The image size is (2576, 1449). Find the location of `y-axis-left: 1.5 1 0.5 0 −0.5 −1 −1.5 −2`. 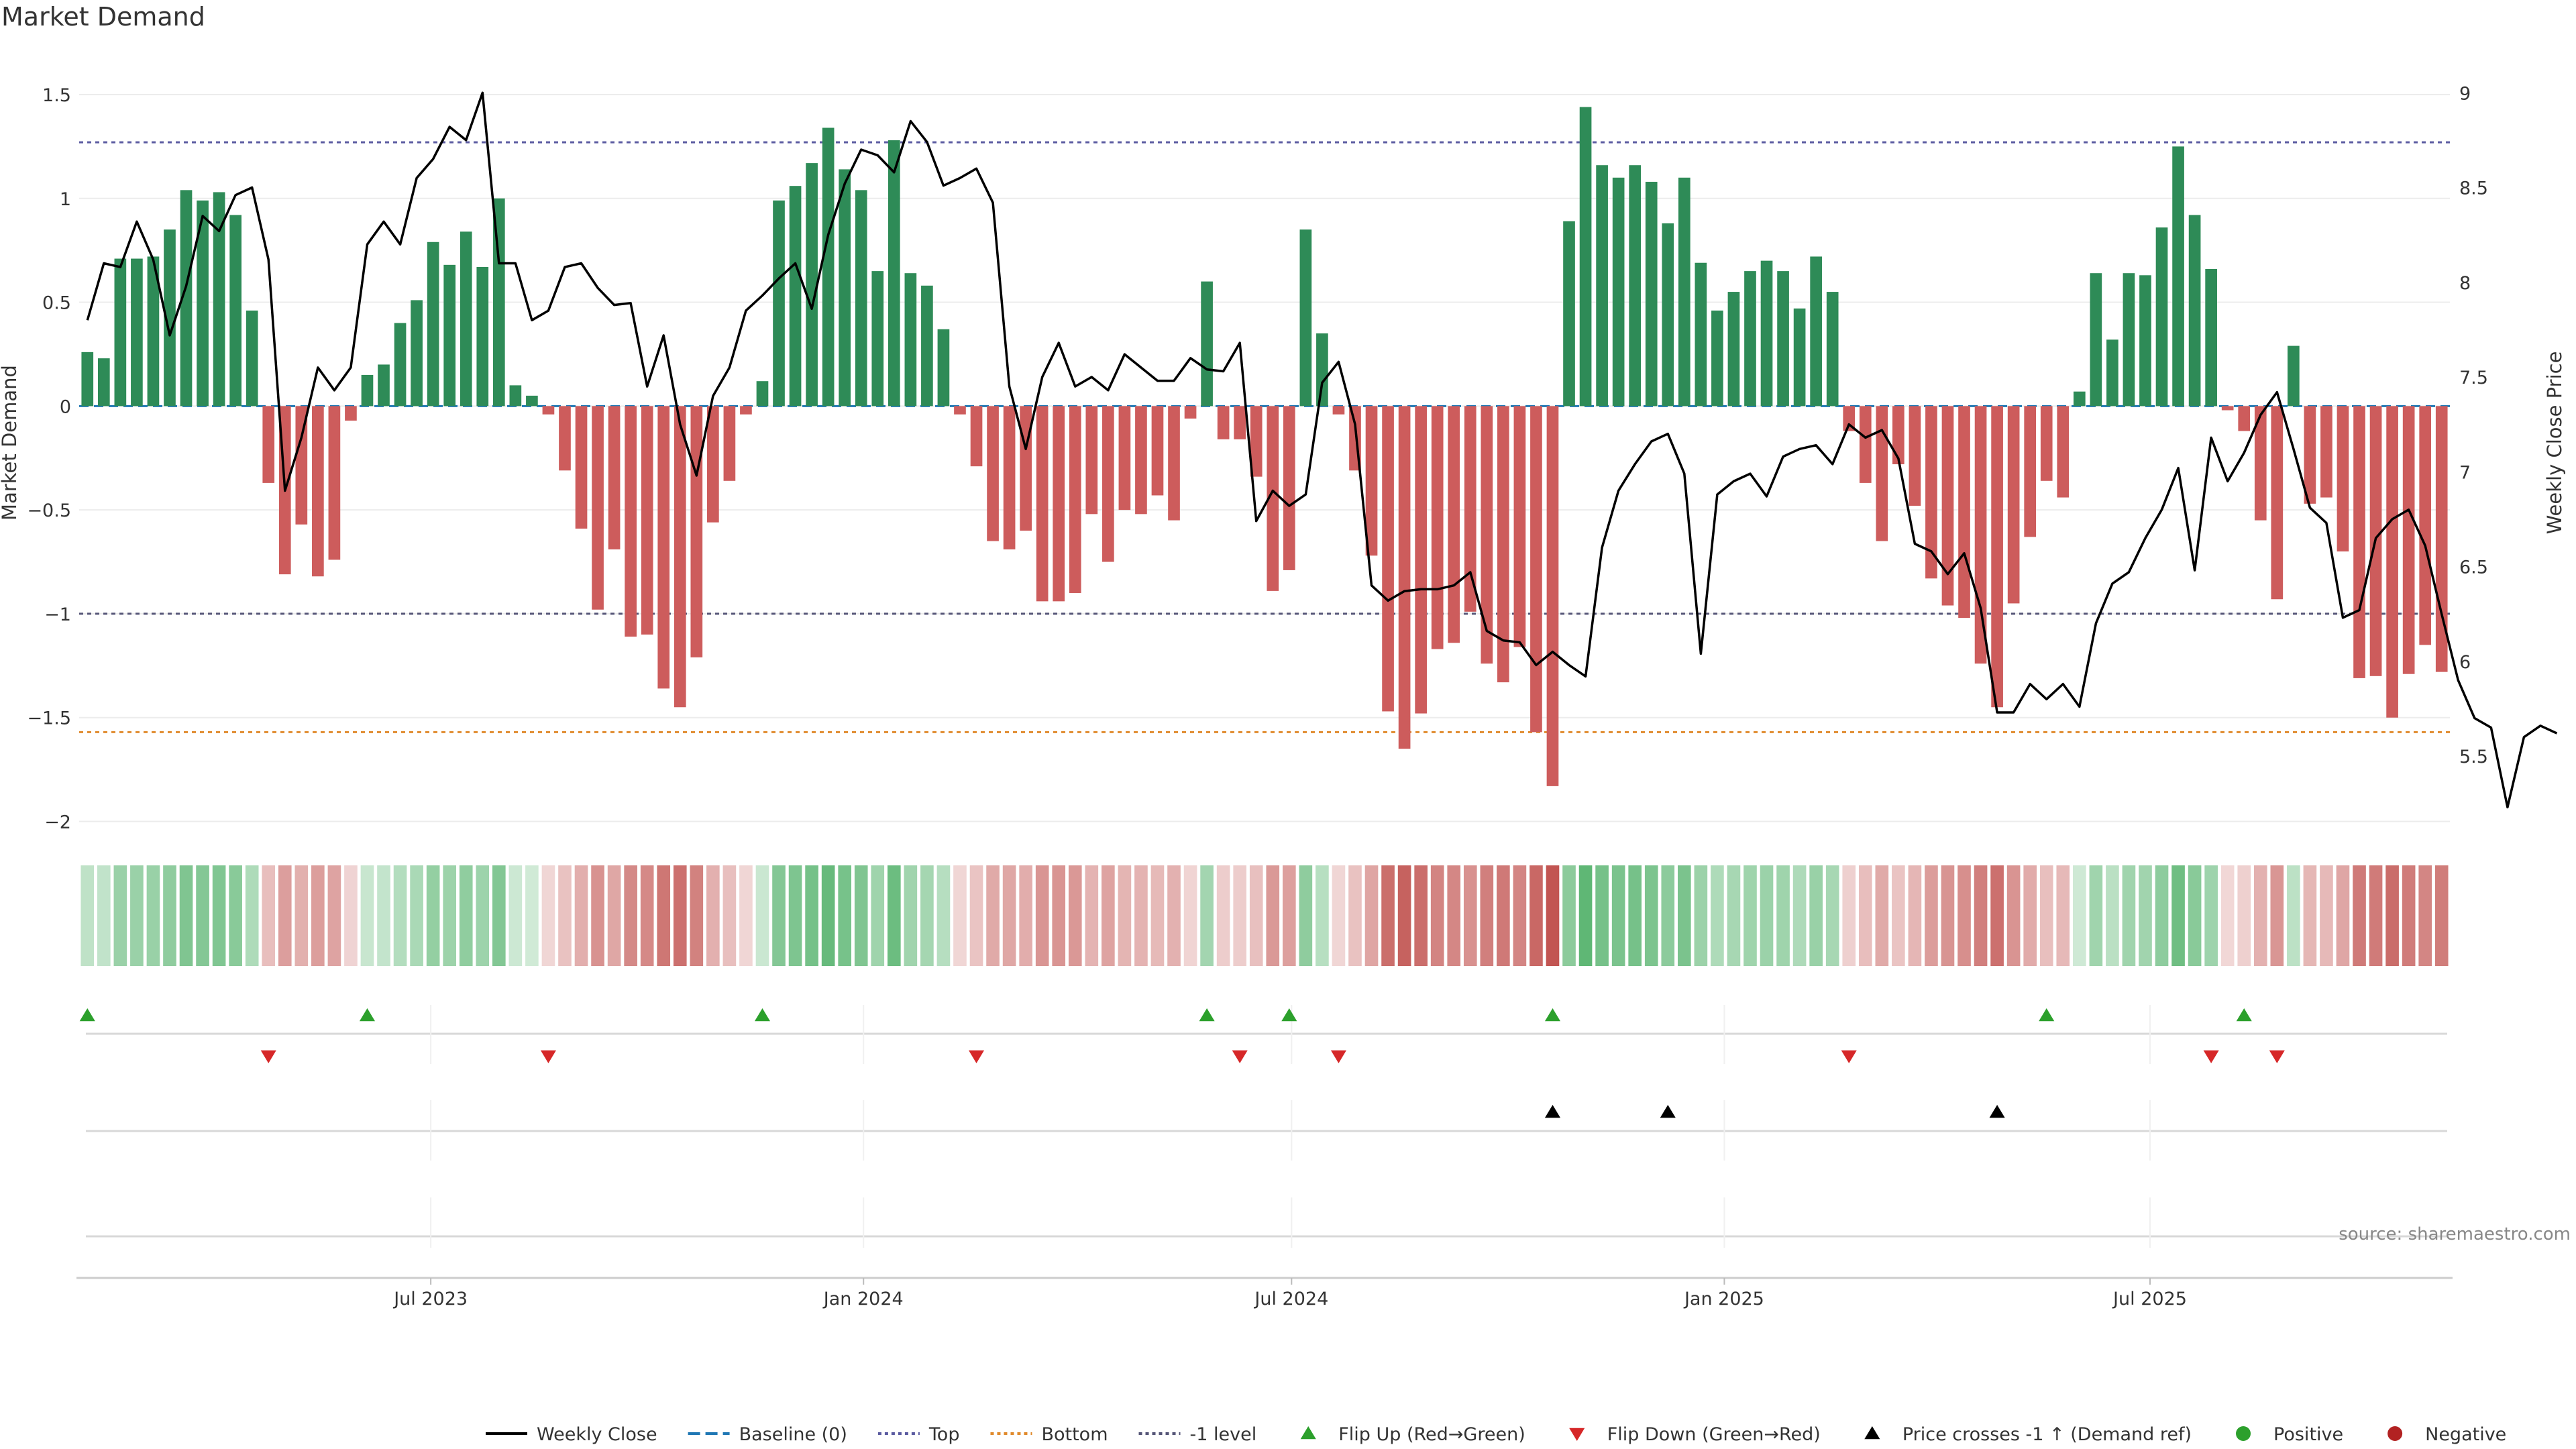

y-axis-left: 1.5 1 0.5 0 −0.5 −1 −1.5 −2 is located at coordinates (49, 459).